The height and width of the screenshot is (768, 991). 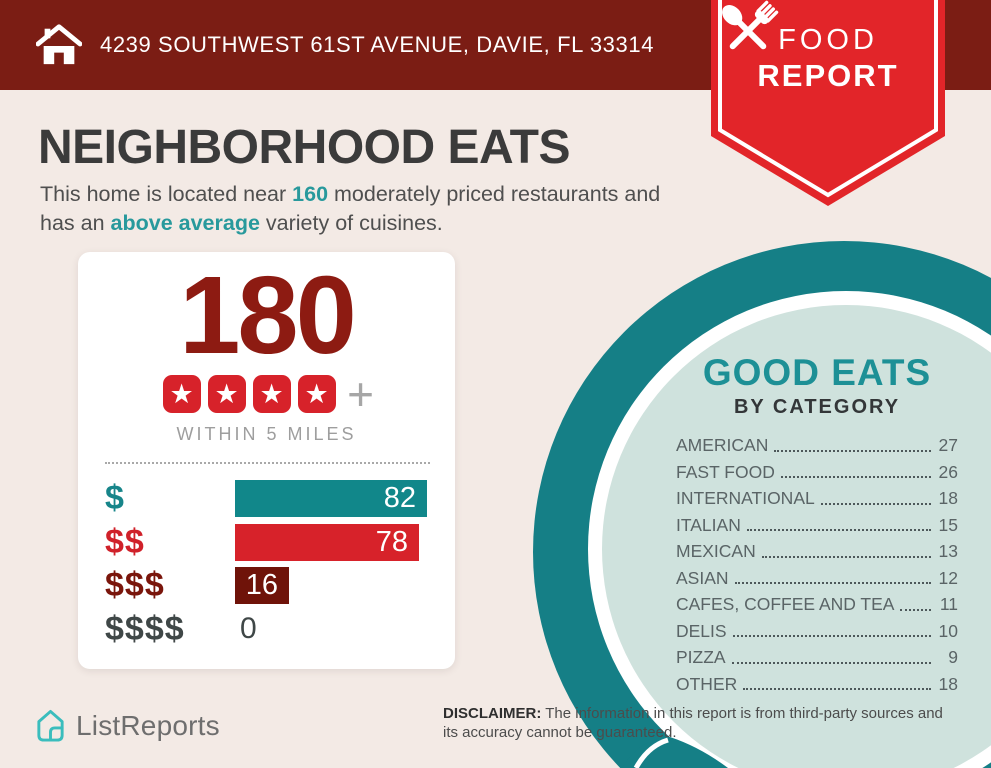 I want to click on price-level-label: $$$, so click(x=135, y=585).